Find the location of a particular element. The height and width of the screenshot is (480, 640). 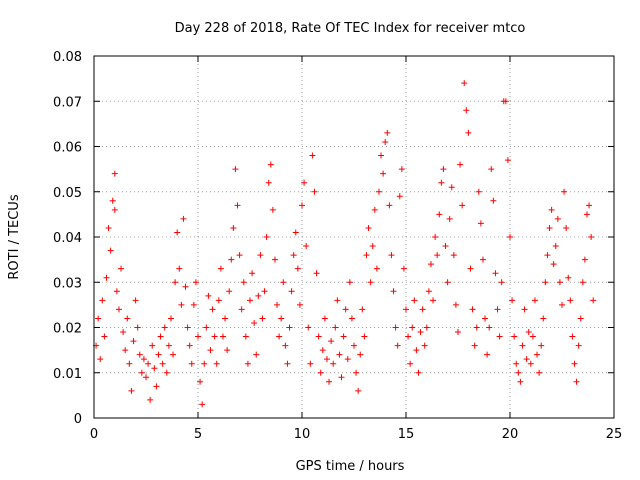

y-tick-label: 0.07 is located at coordinates (67, 102).